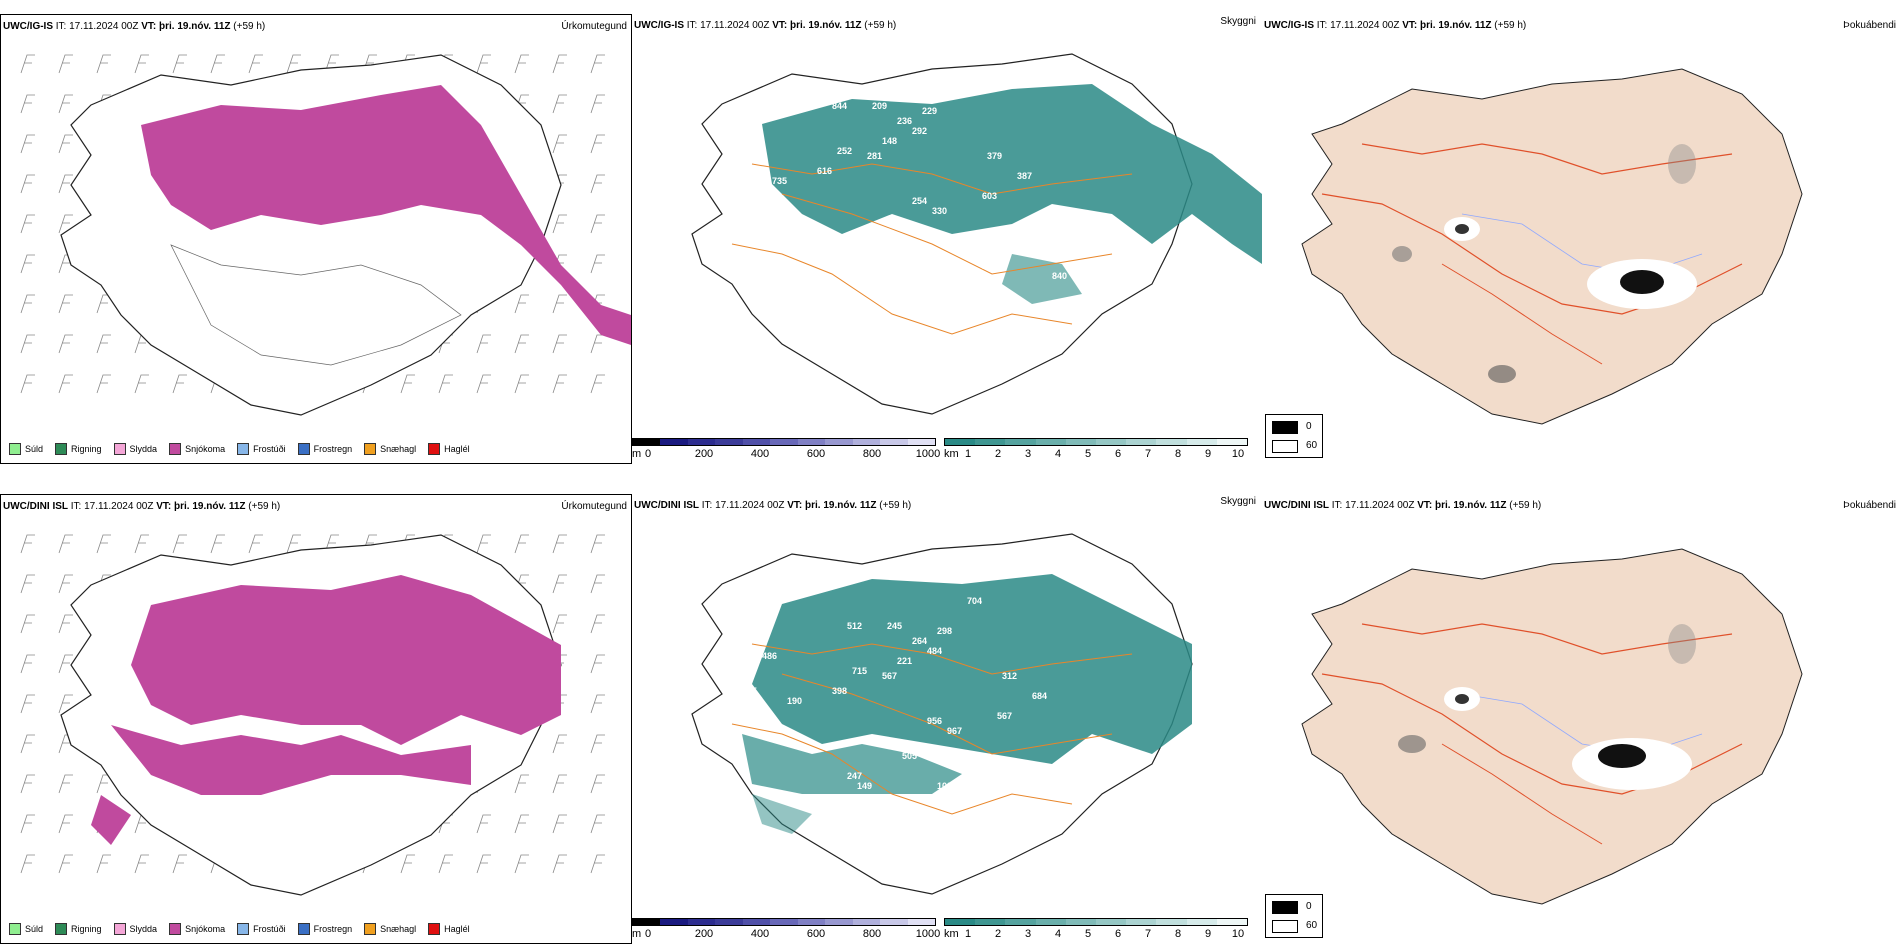 Image resolution: width=1900 pixels, height=950 pixels. What do you see at coordinates (847, 266) in the screenshot?
I see `ceiling-label: 88` at bounding box center [847, 266].